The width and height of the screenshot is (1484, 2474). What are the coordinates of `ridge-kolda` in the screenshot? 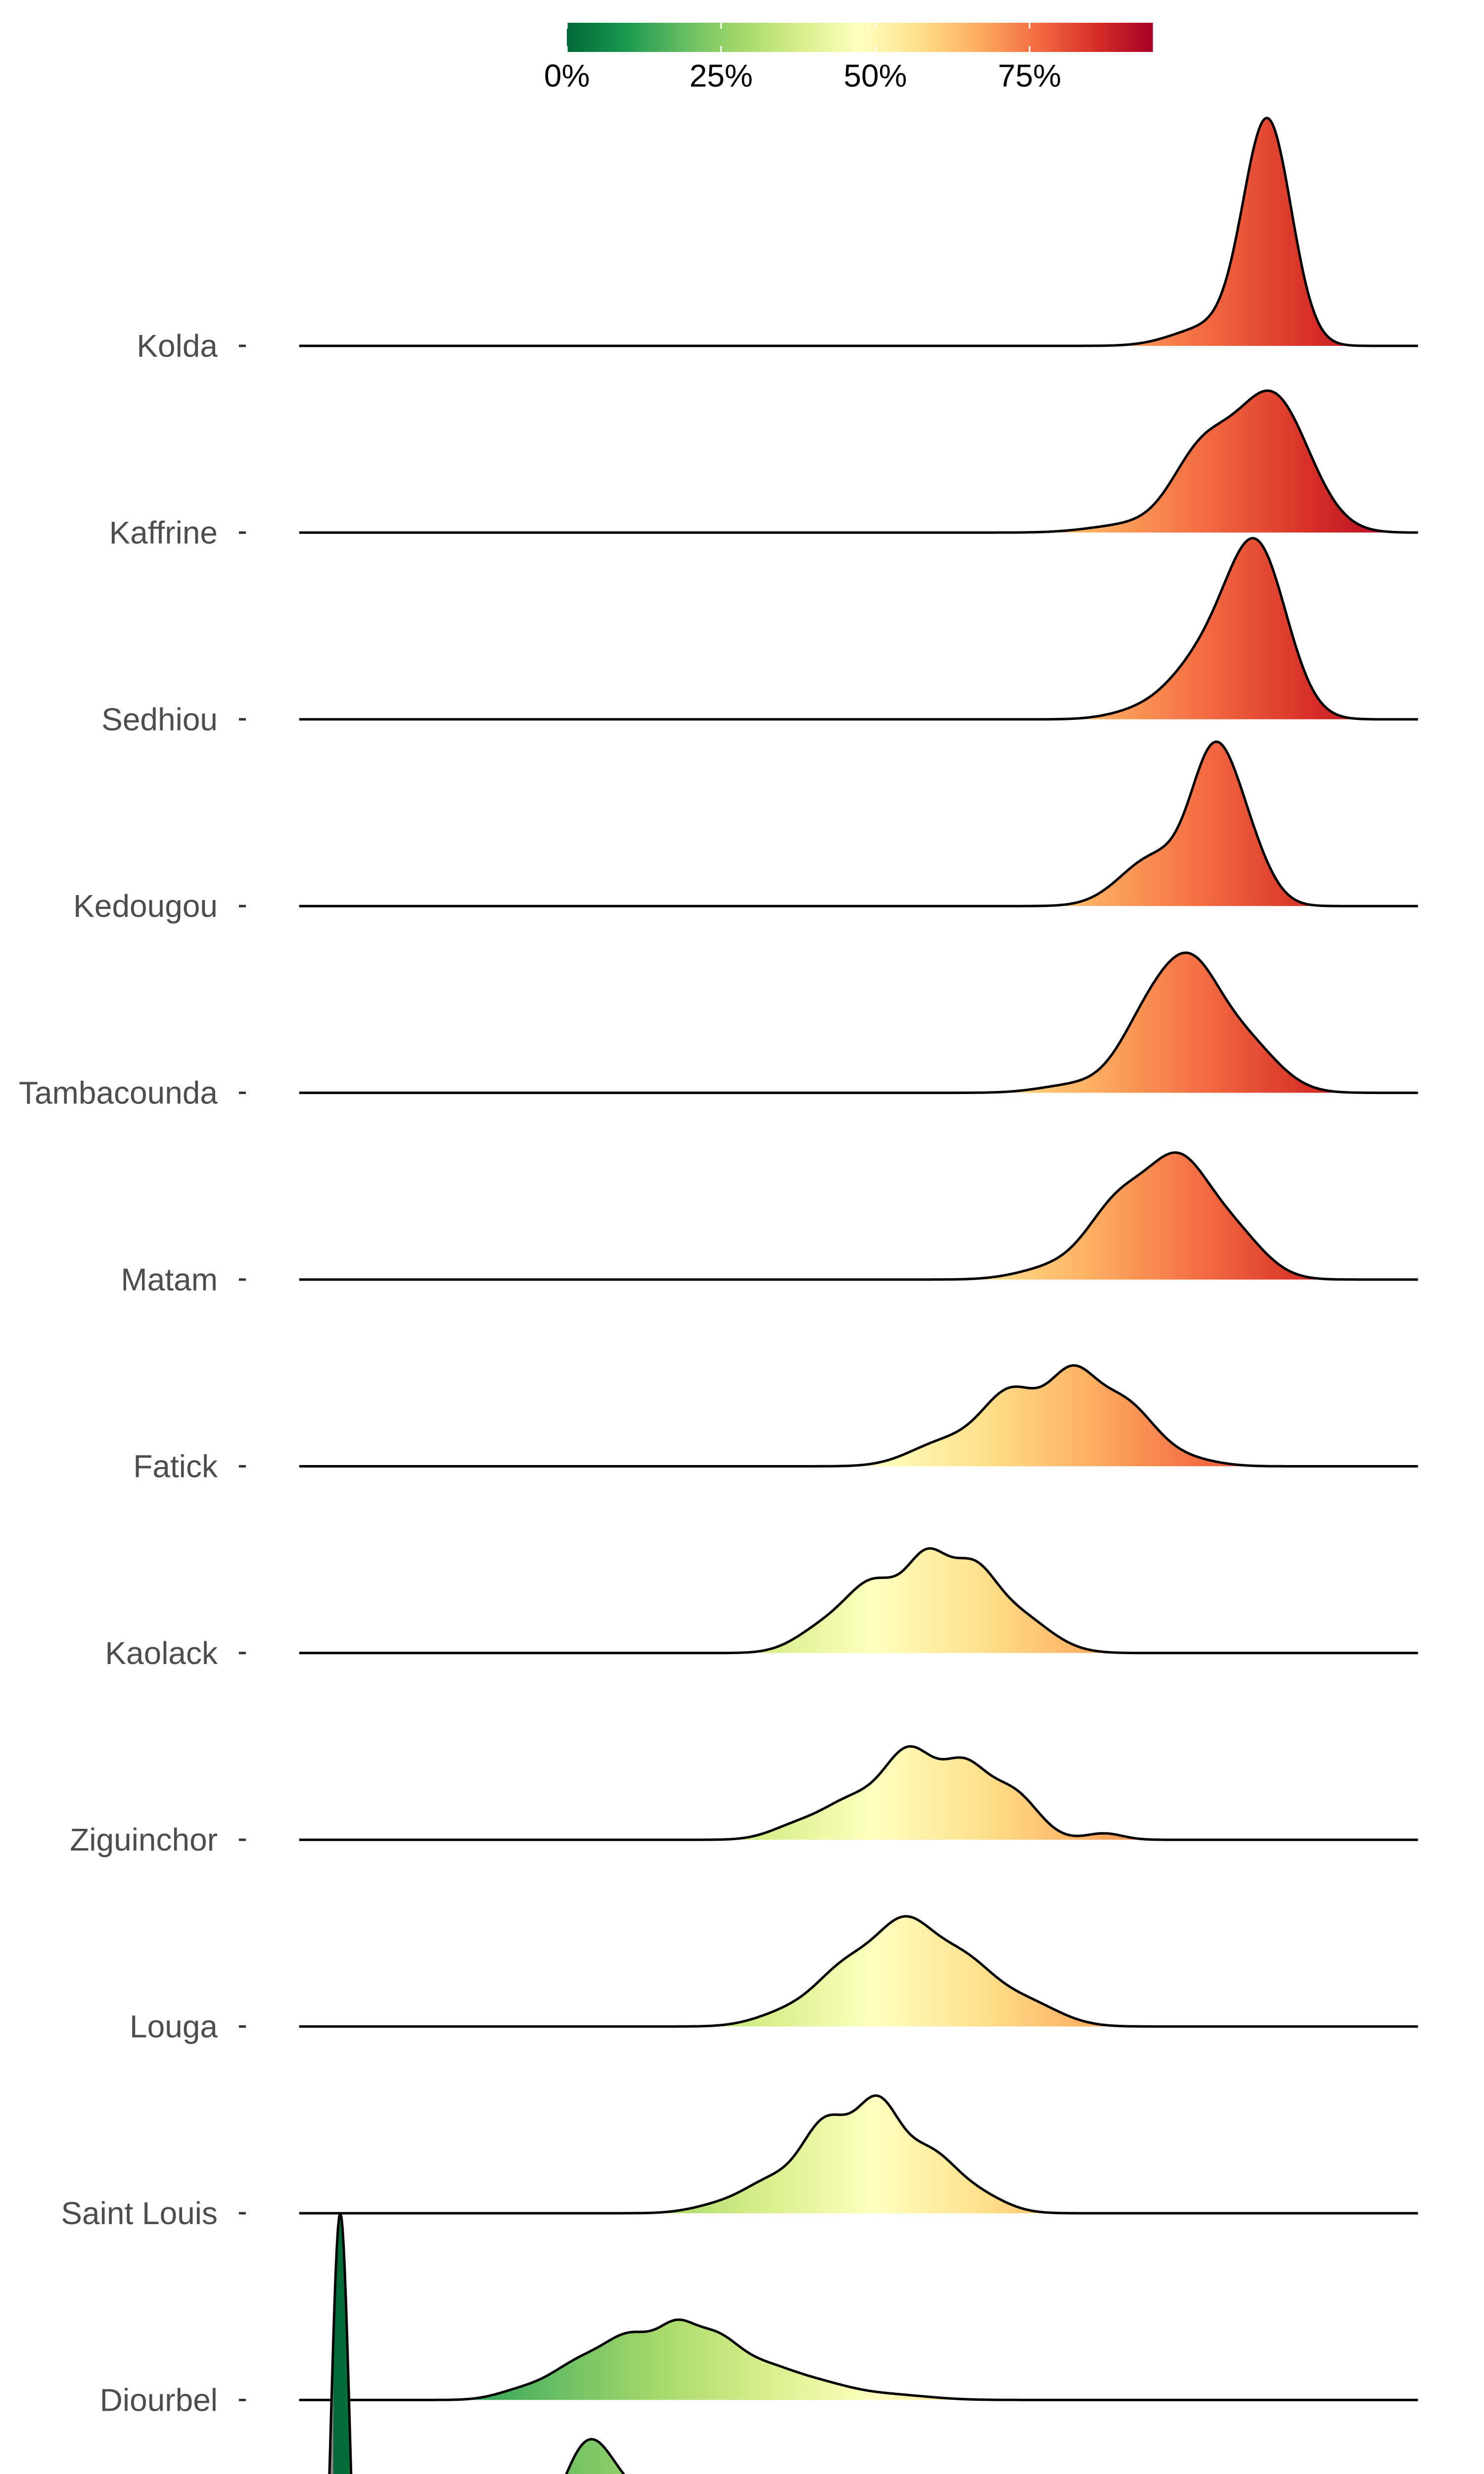 It's located at (858, 232).